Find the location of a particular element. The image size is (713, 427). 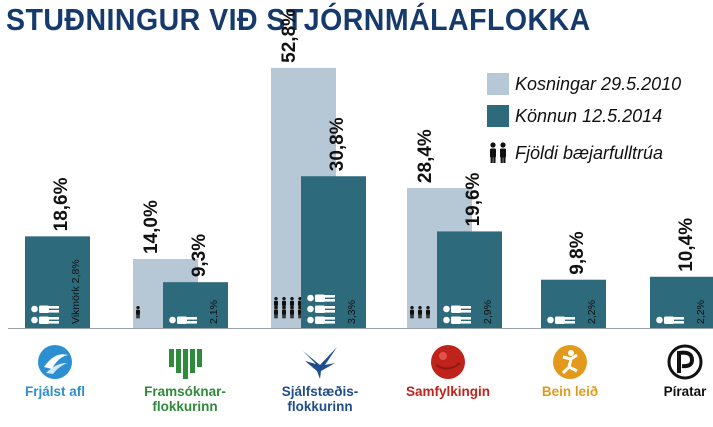

value-label-2010: 28,4% is located at coordinates (425, 156).